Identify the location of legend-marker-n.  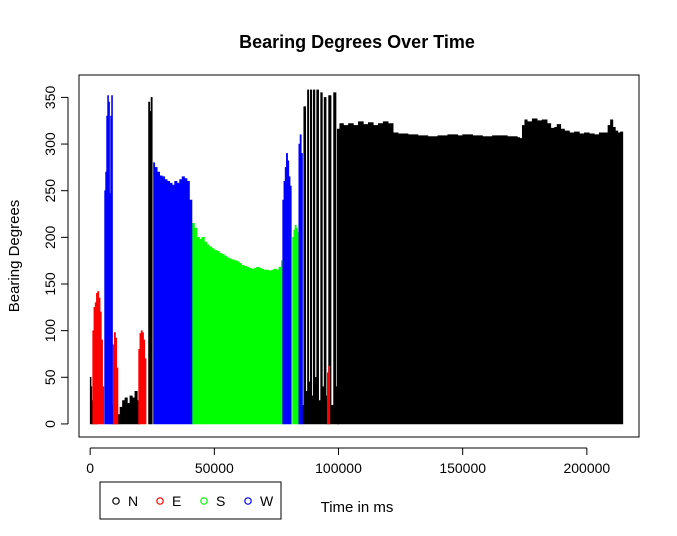
(116, 501).